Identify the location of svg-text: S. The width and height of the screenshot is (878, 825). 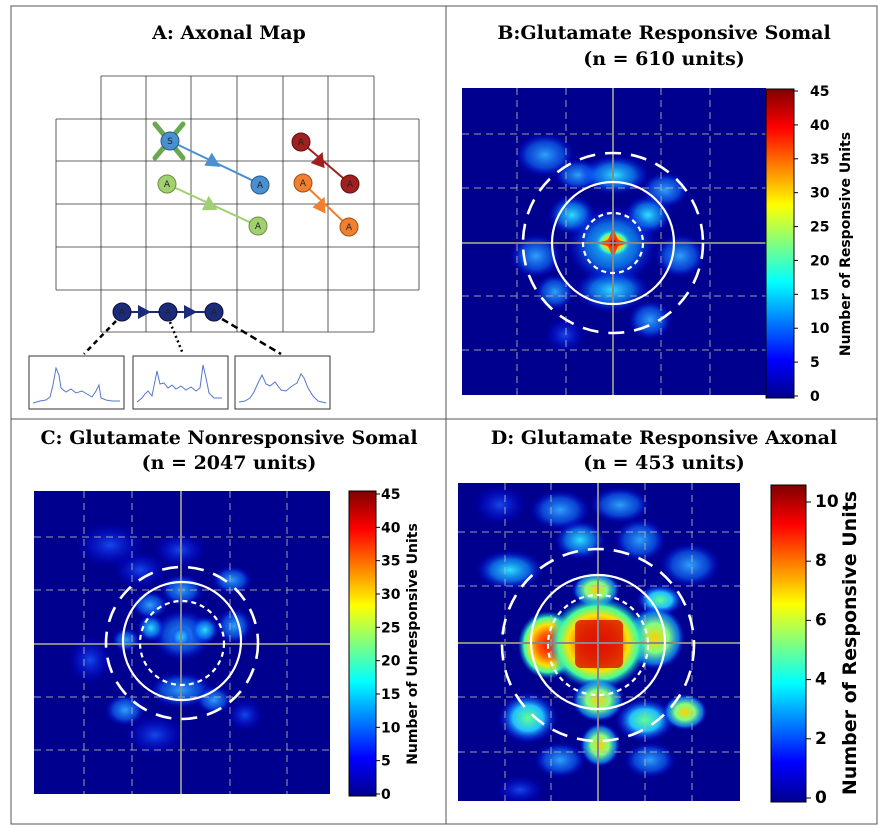
(170, 142).